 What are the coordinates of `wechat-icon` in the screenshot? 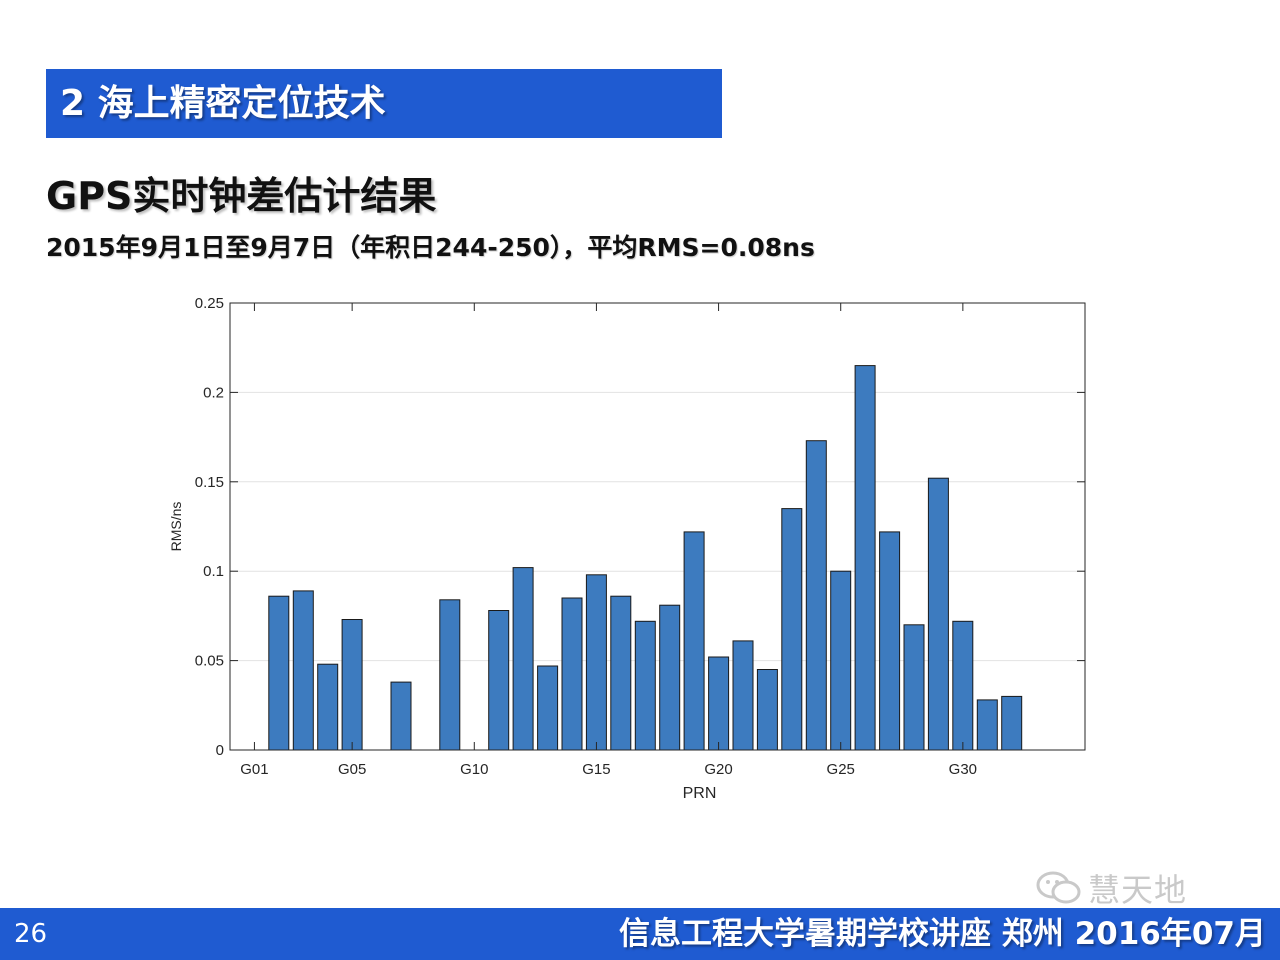 It's located at (1058, 887).